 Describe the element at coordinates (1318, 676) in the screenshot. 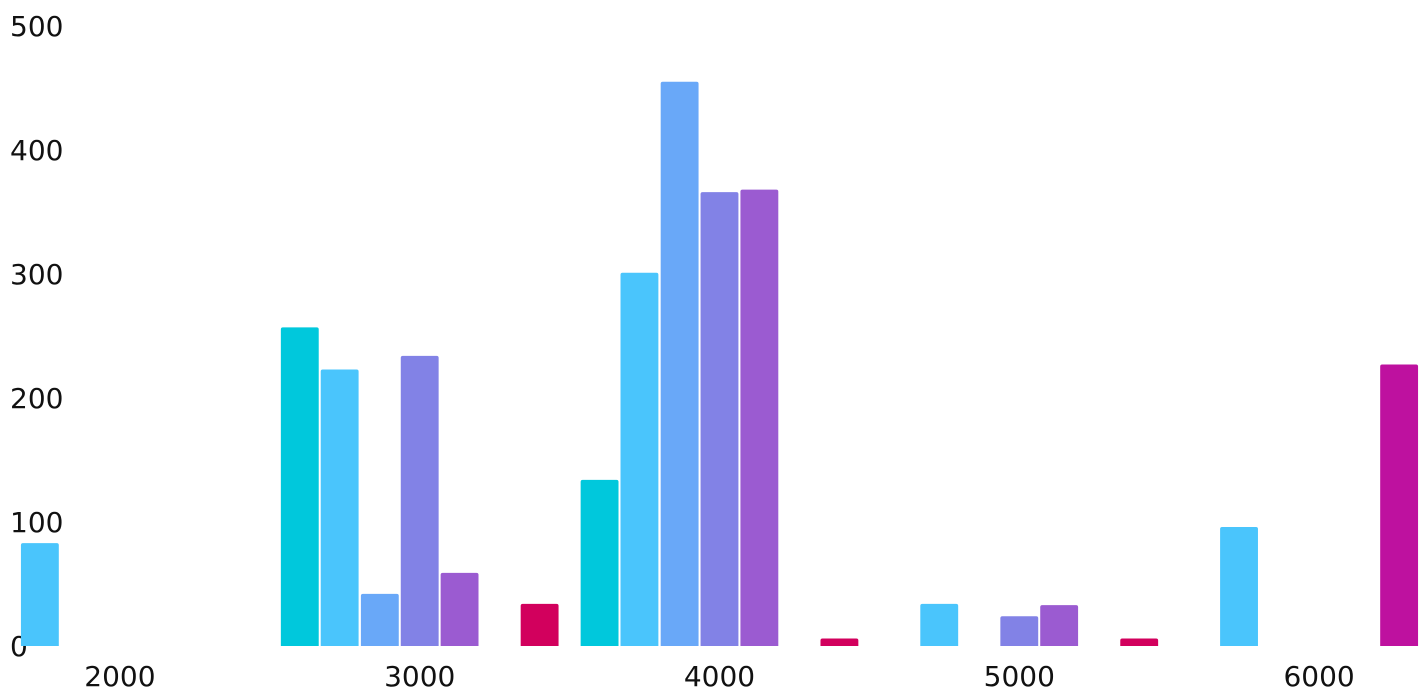

I see `x-tick-label: 6000` at that location.